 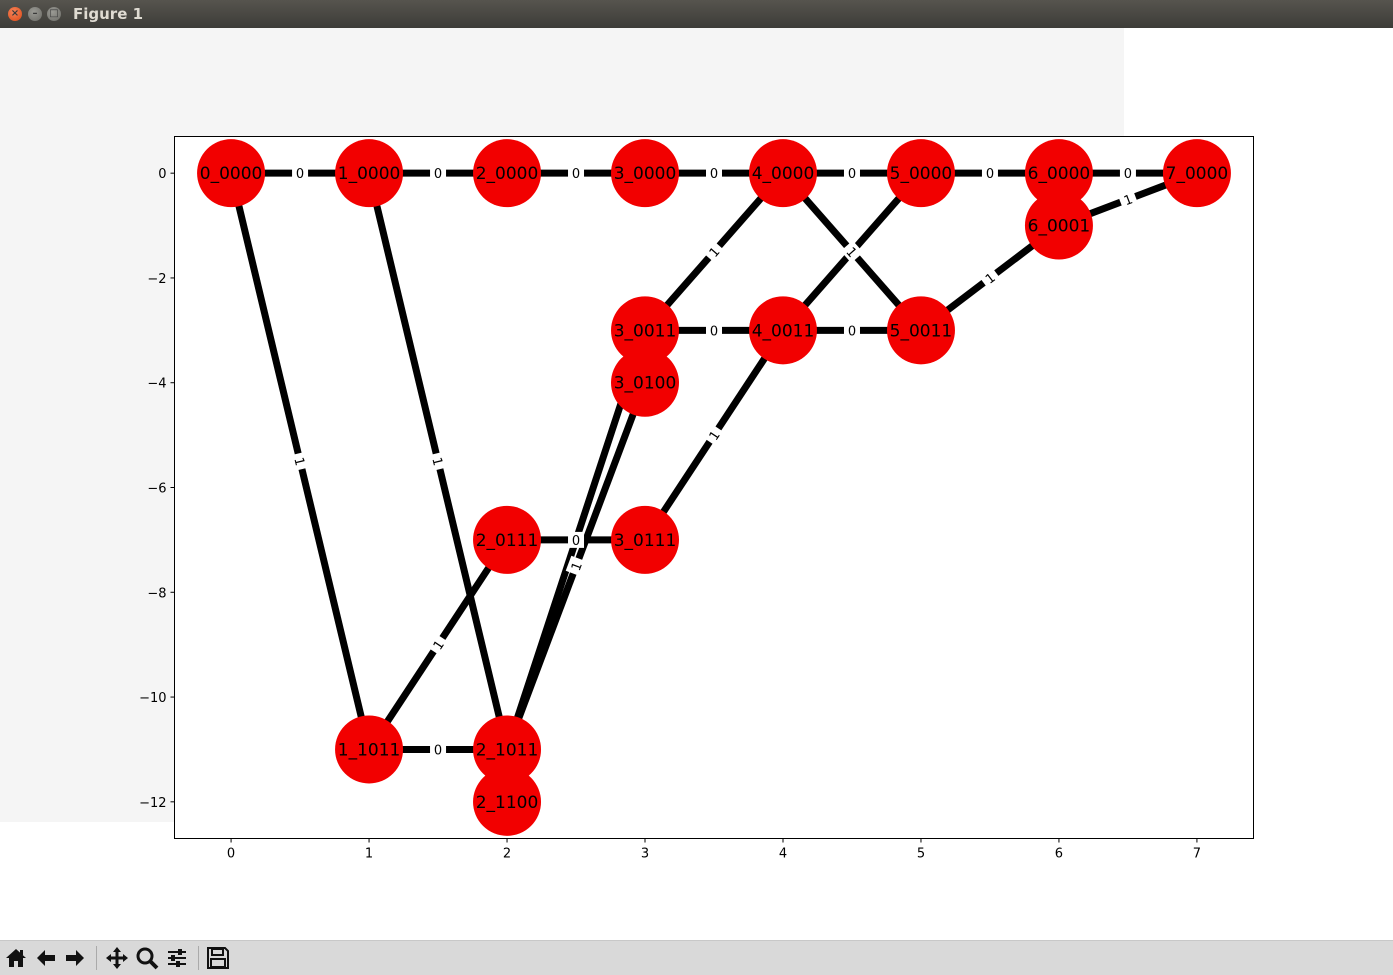 What do you see at coordinates (147, 958) in the screenshot?
I see `zoom-button` at bounding box center [147, 958].